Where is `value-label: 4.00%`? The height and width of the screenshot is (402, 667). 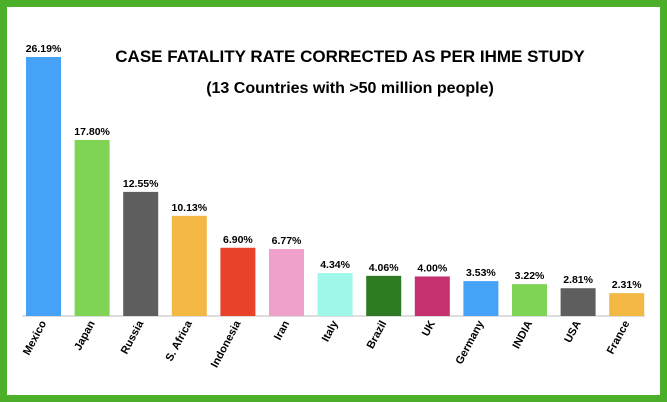
value-label: 4.00% is located at coordinates (432, 268).